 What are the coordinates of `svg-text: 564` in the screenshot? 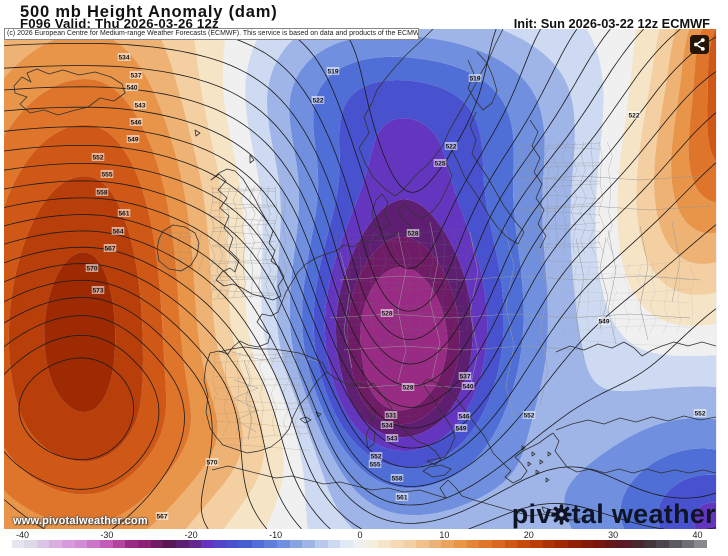 It's located at (117, 231).